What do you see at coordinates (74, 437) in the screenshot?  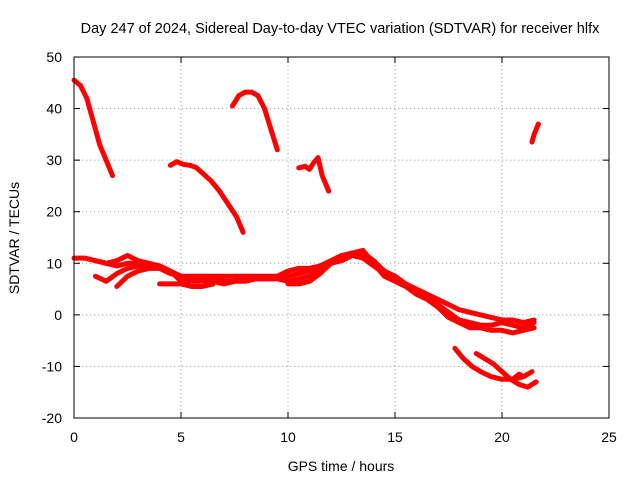 I see `x-tick-label: 0` at bounding box center [74, 437].